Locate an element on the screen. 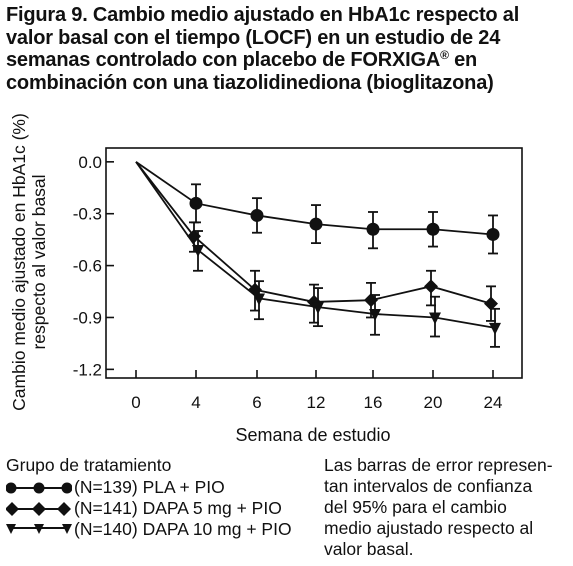  x-tick-label: 0 is located at coordinates (135, 402).